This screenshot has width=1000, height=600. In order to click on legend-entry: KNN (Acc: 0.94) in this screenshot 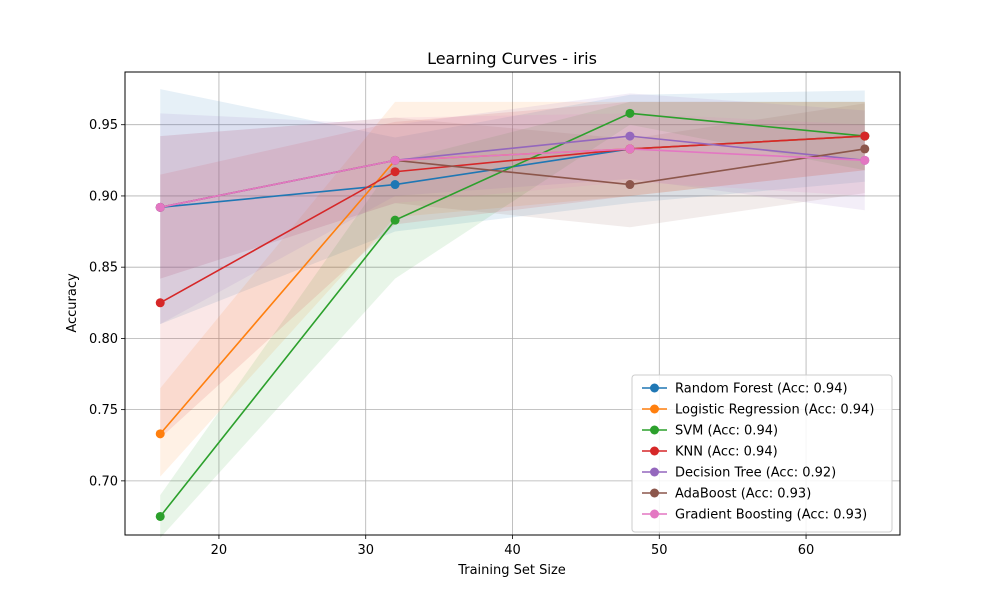, I will do `click(726, 452)`.